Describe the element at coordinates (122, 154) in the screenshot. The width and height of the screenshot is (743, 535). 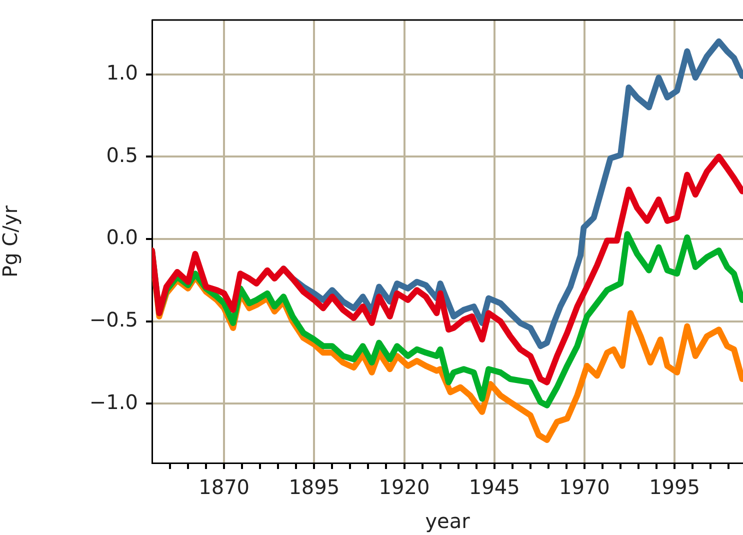
I see `y-tick-label: 0.5` at that location.